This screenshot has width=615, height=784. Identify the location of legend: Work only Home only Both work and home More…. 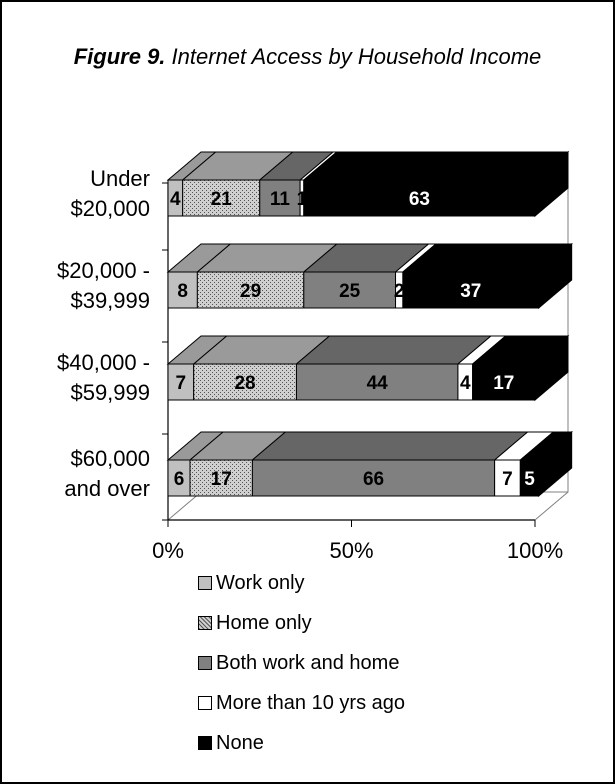
(301, 663).